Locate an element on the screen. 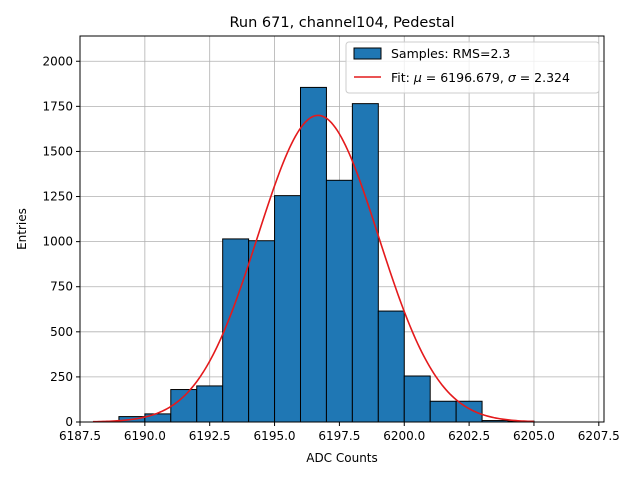 This screenshot has height=480, width=640. legend-box is located at coordinates (472, 67).